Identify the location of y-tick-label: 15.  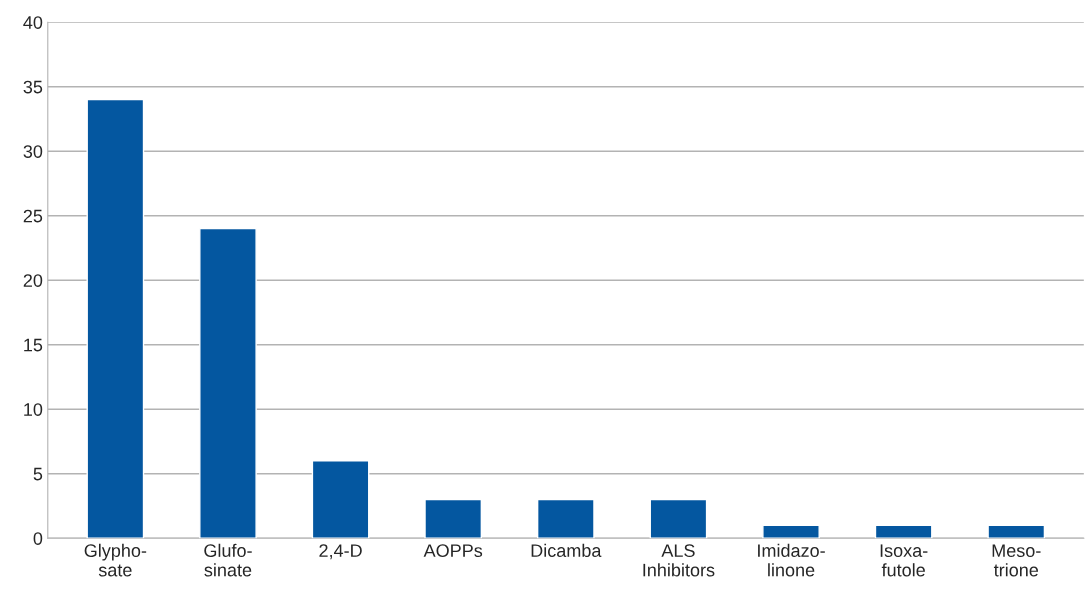
(33, 345).